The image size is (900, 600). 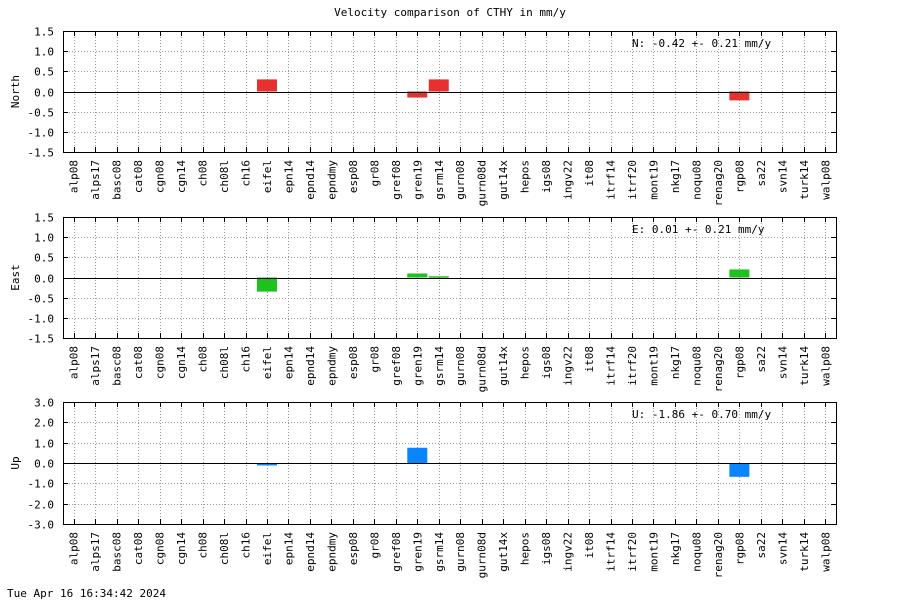 I want to click on bar-eifel, so click(x=266, y=464).